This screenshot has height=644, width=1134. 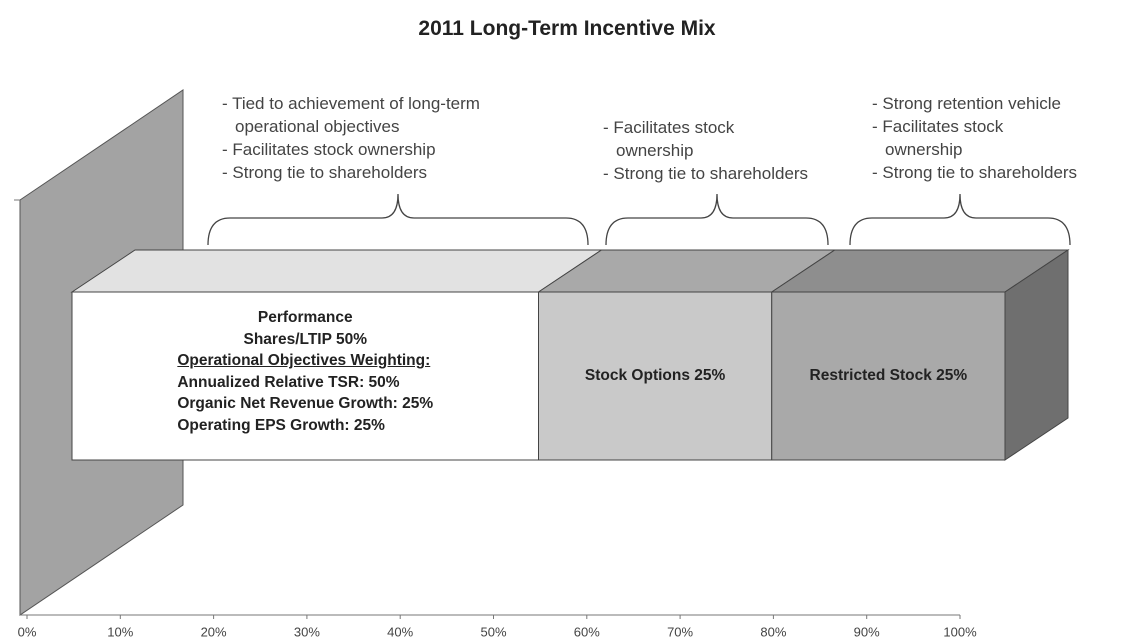 What do you see at coordinates (281, 425) in the screenshot?
I see `weighting: Operating EPS Growth: 25%` at bounding box center [281, 425].